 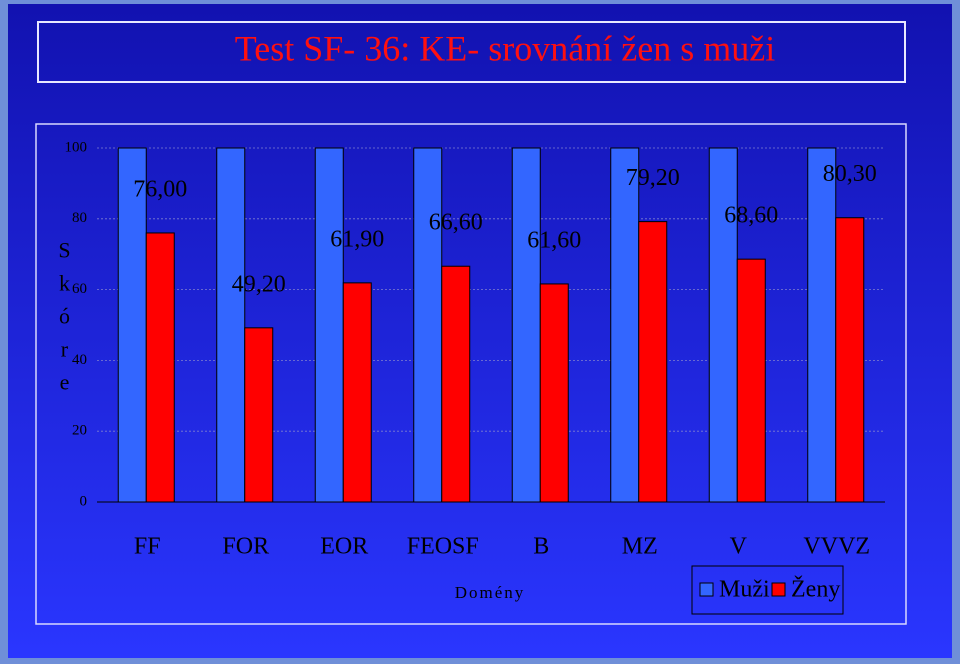 What do you see at coordinates (541, 547) in the screenshot?
I see `x-tick-label: B` at bounding box center [541, 547].